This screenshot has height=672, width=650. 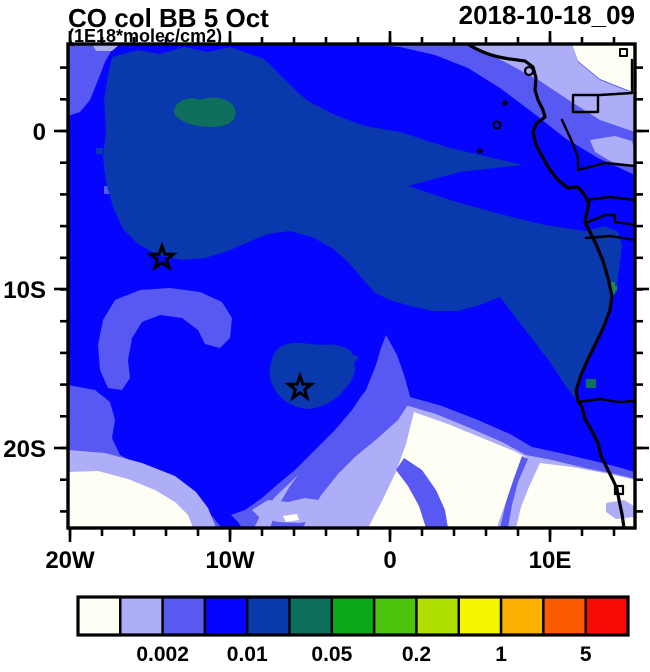 What do you see at coordinates (106, 47) in the screenshot?
I see `contour-region-topleft-lavender` at bounding box center [106, 47].